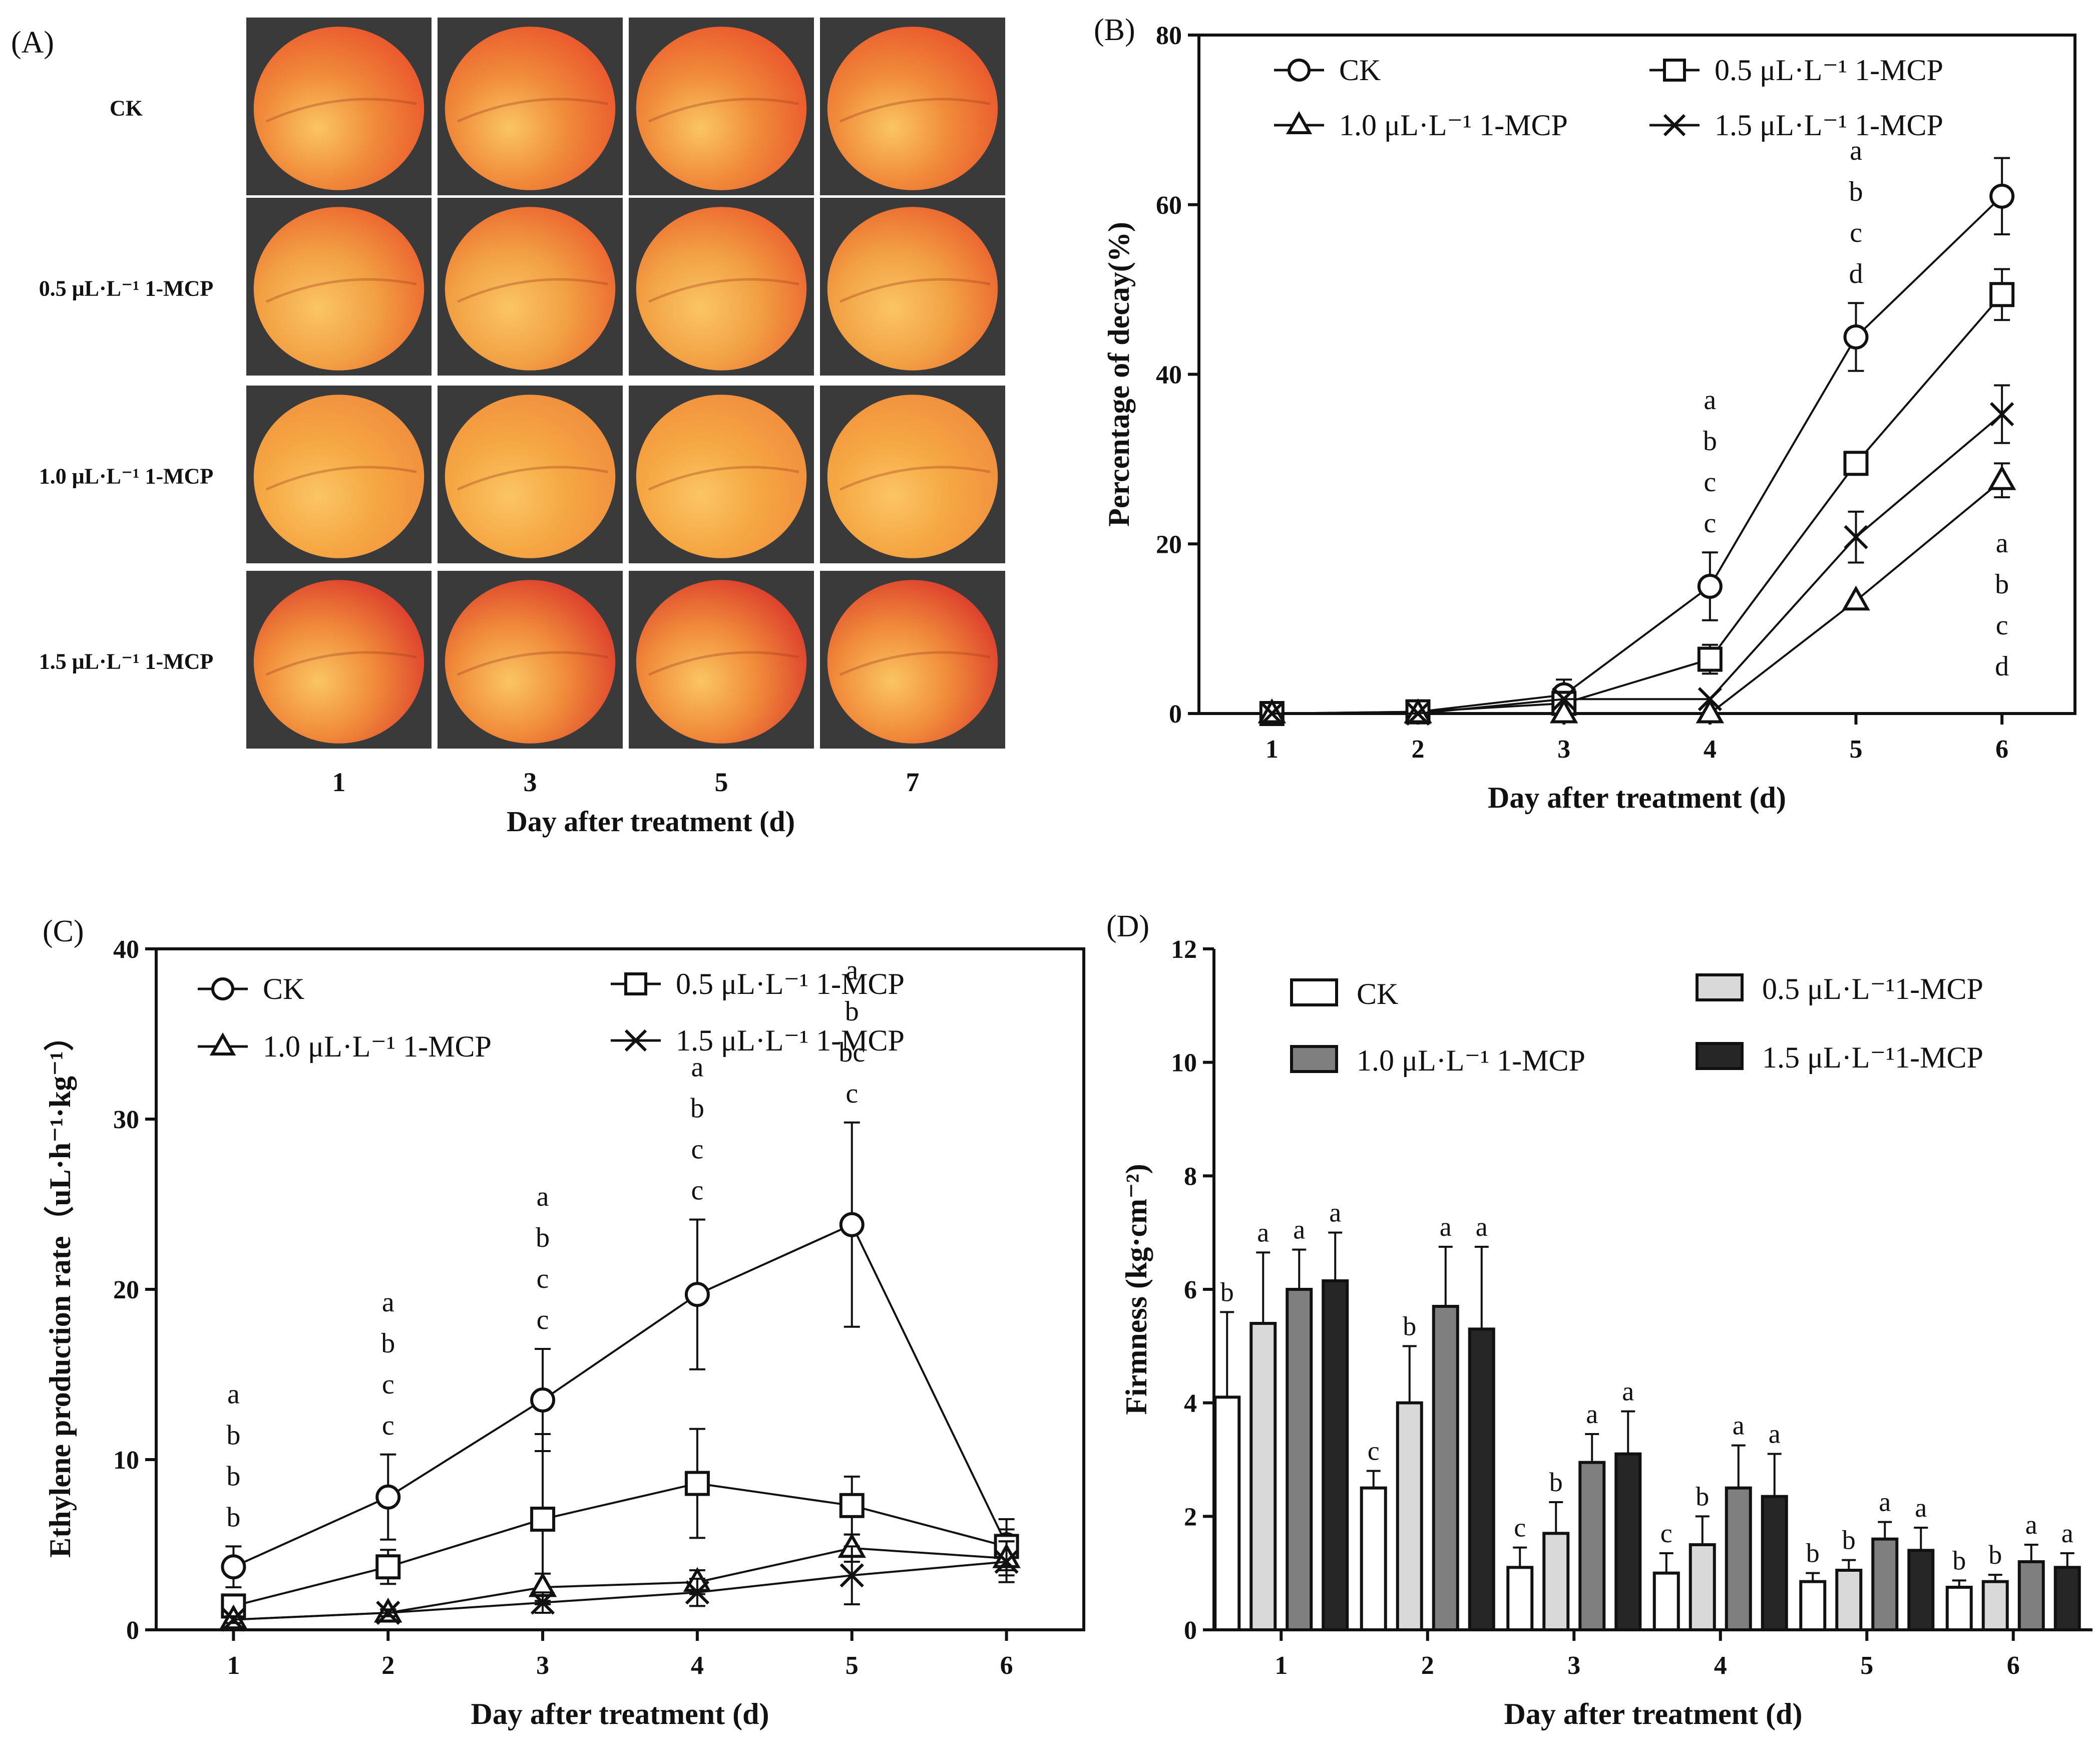 The width and height of the screenshot is (2100, 1747). I want to click on y-tick-label: 0, so click(1175, 714).